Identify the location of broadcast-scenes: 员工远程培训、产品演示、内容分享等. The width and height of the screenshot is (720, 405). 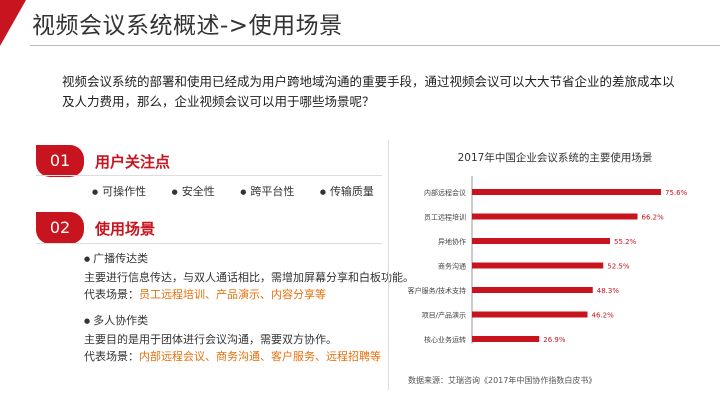
(232, 294).